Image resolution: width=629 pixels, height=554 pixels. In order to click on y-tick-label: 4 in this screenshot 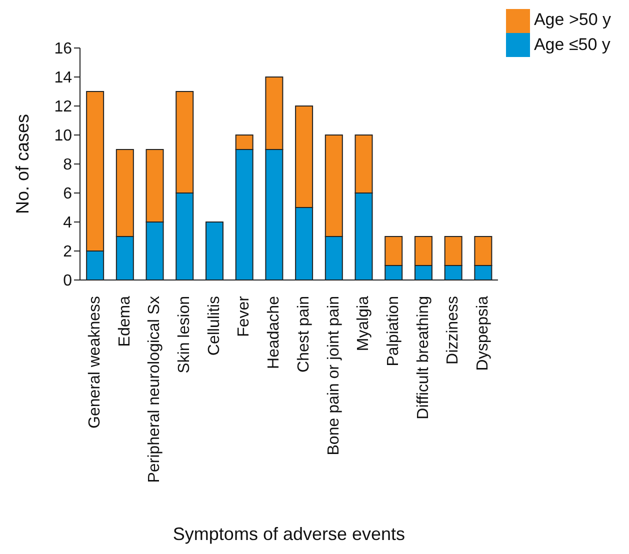, I will do `click(67, 223)`.